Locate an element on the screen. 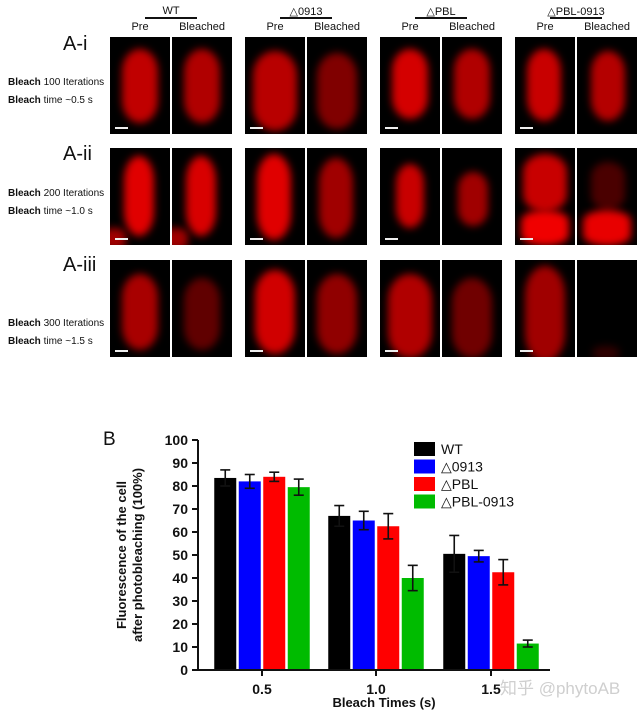 This screenshot has width=640, height=716. micrograph-dpbl-bleached-a-ii is located at coordinates (472, 196).